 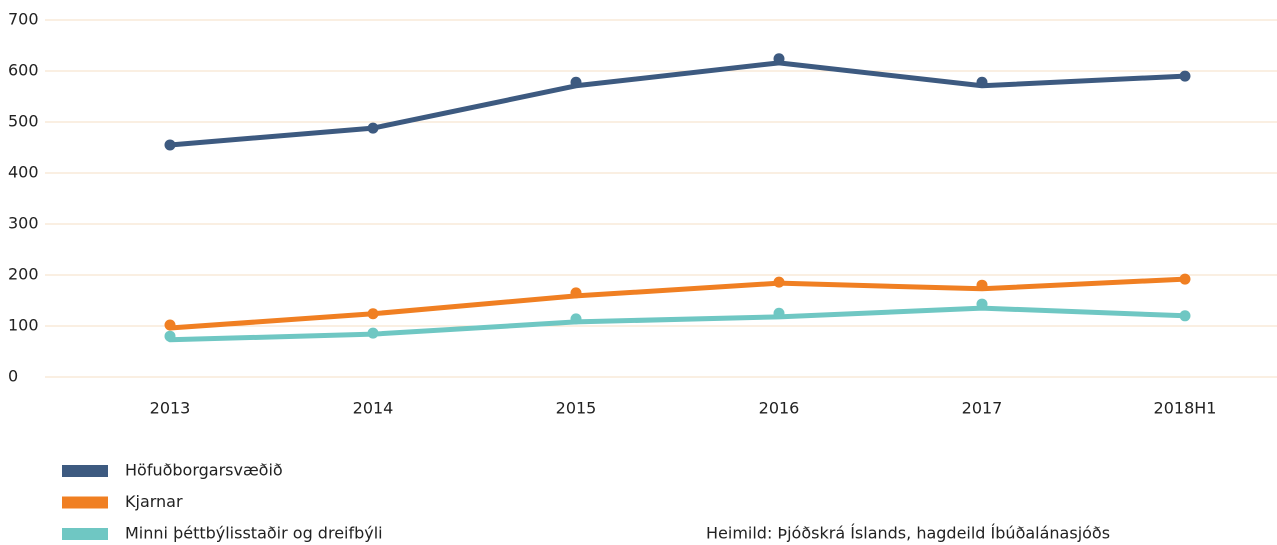 What do you see at coordinates (576, 408) in the screenshot?
I see `x-tick-label: 2015` at bounding box center [576, 408].